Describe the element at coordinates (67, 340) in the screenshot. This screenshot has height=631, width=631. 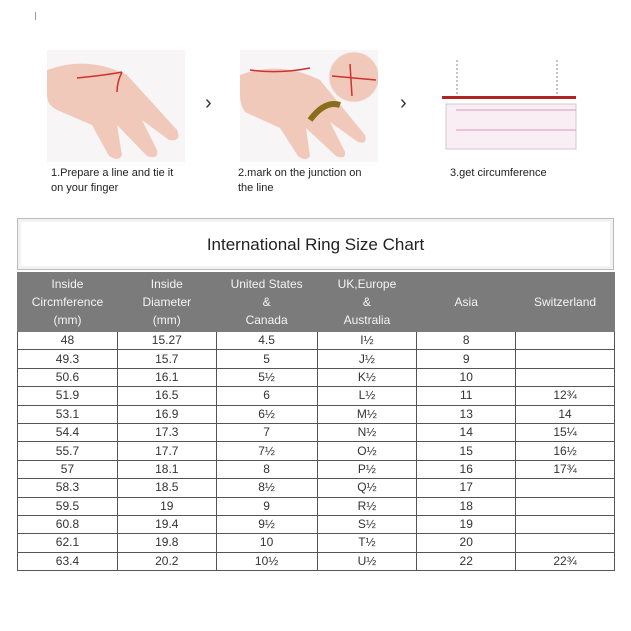
I see `table-cell: 48` at that location.